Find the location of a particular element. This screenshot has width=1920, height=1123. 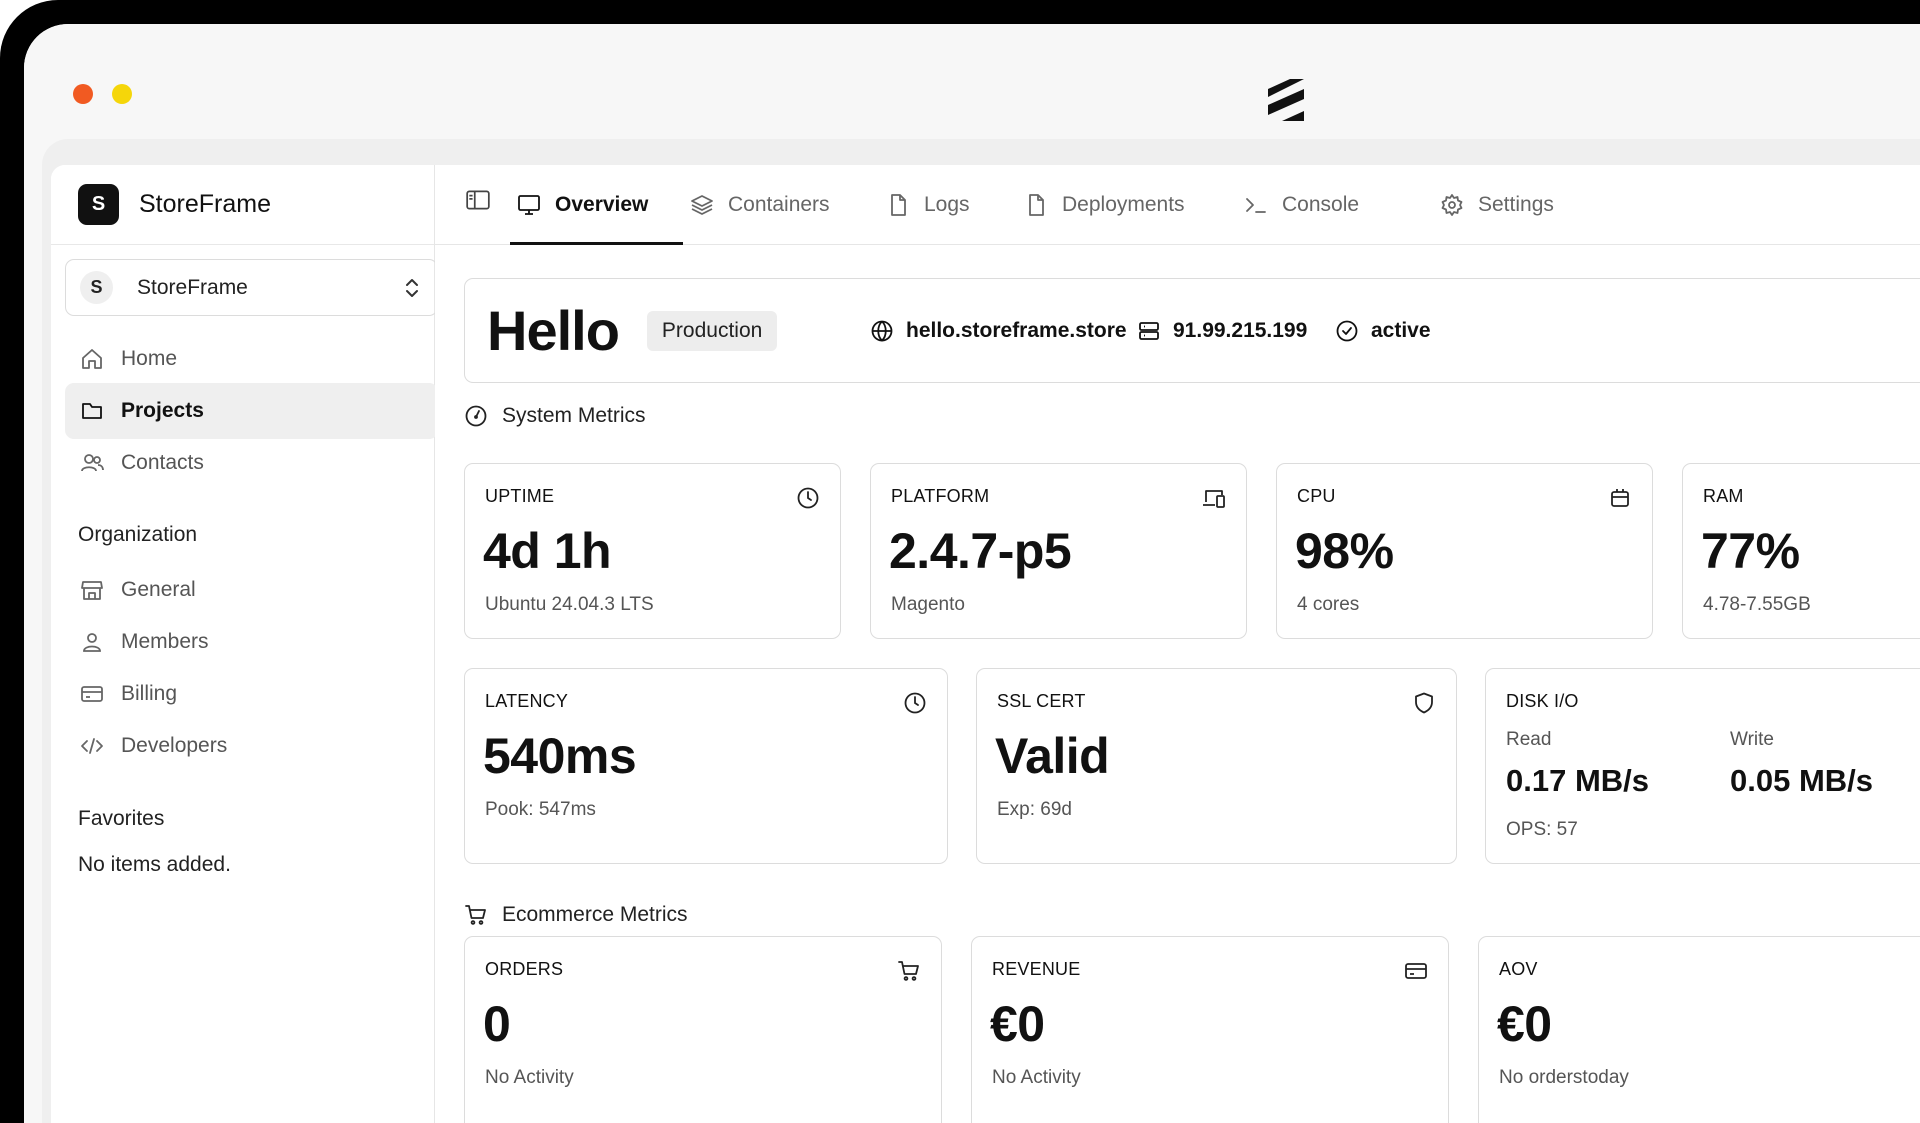

tab-label: Console is located at coordinates (1321, 204).